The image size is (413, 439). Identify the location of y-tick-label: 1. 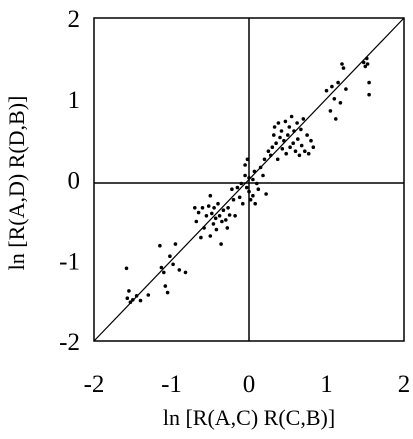
(74, 100).